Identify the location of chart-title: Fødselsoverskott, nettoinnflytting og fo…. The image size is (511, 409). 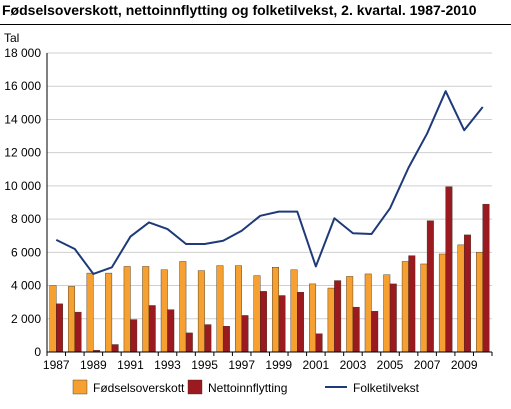
(239, 10).